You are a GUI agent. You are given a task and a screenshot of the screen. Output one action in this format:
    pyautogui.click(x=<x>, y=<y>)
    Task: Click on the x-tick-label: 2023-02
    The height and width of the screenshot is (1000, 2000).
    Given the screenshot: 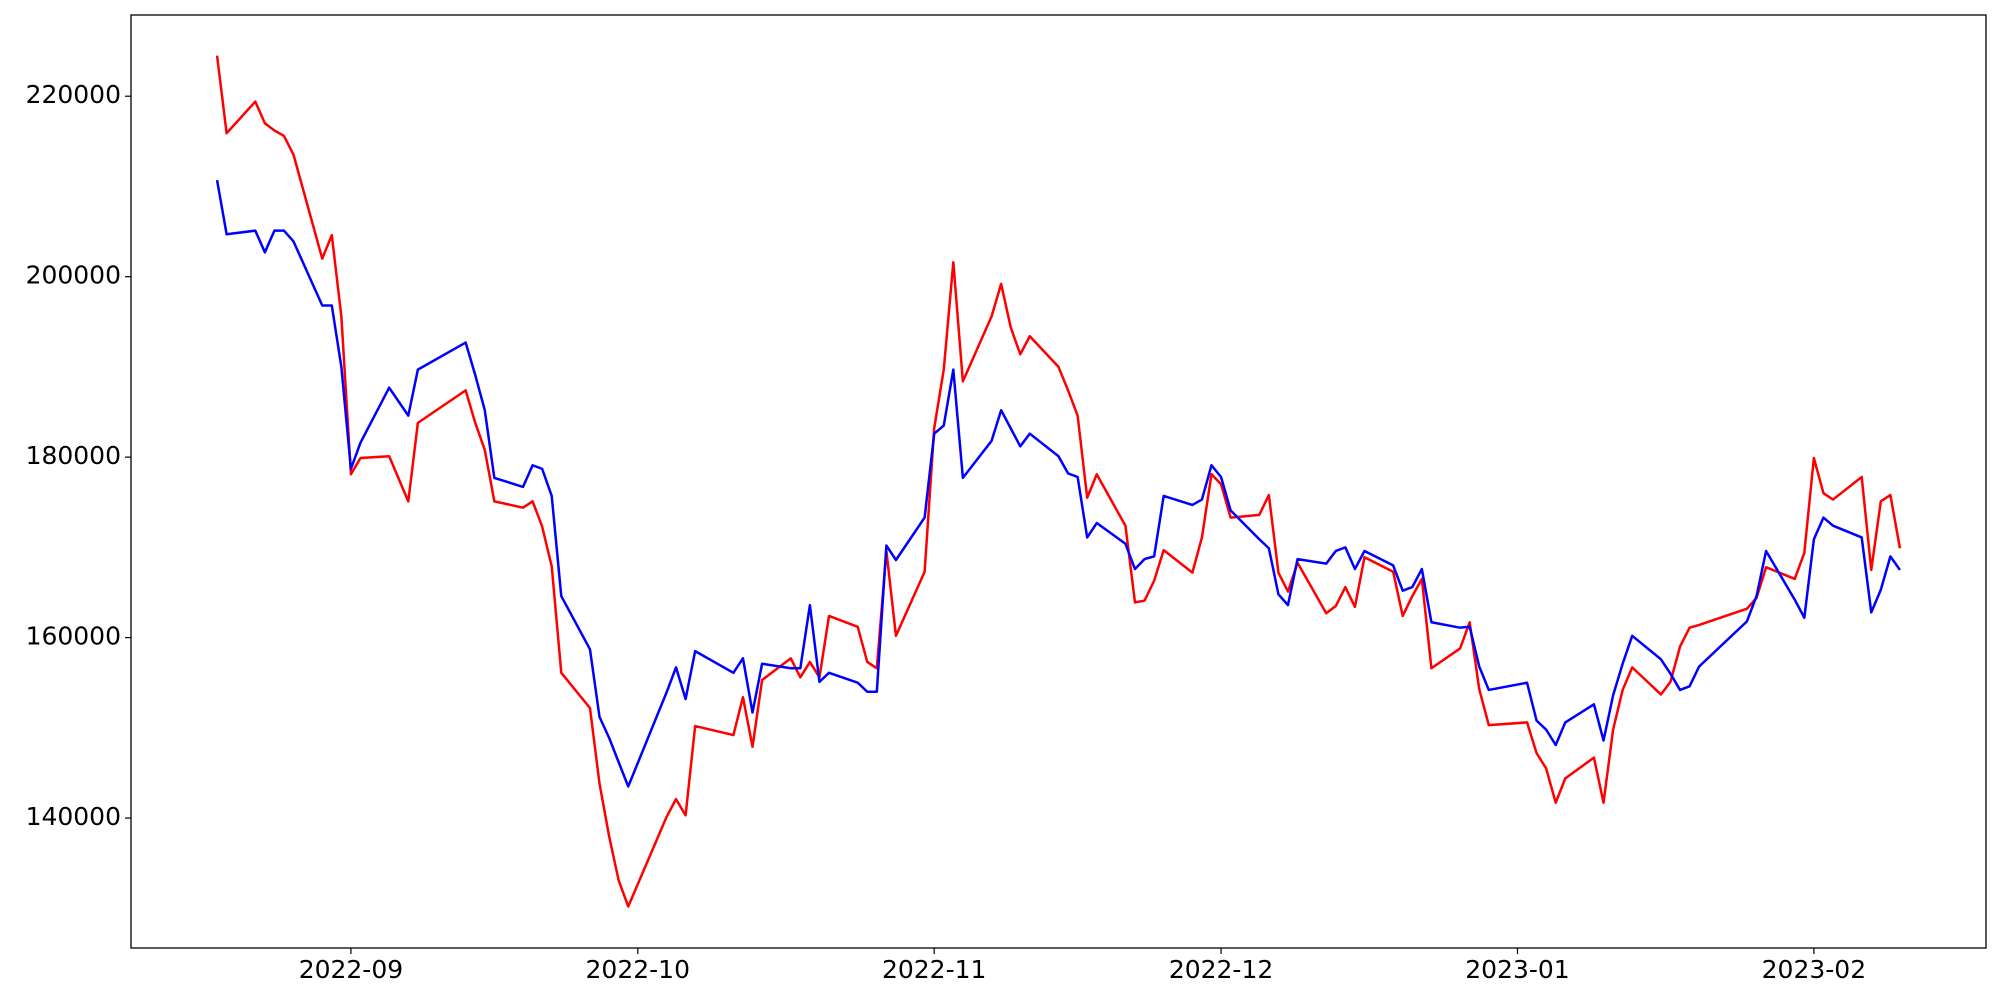 What is the action you would take?
    pyautogui.click(x=1814, y=969)
    